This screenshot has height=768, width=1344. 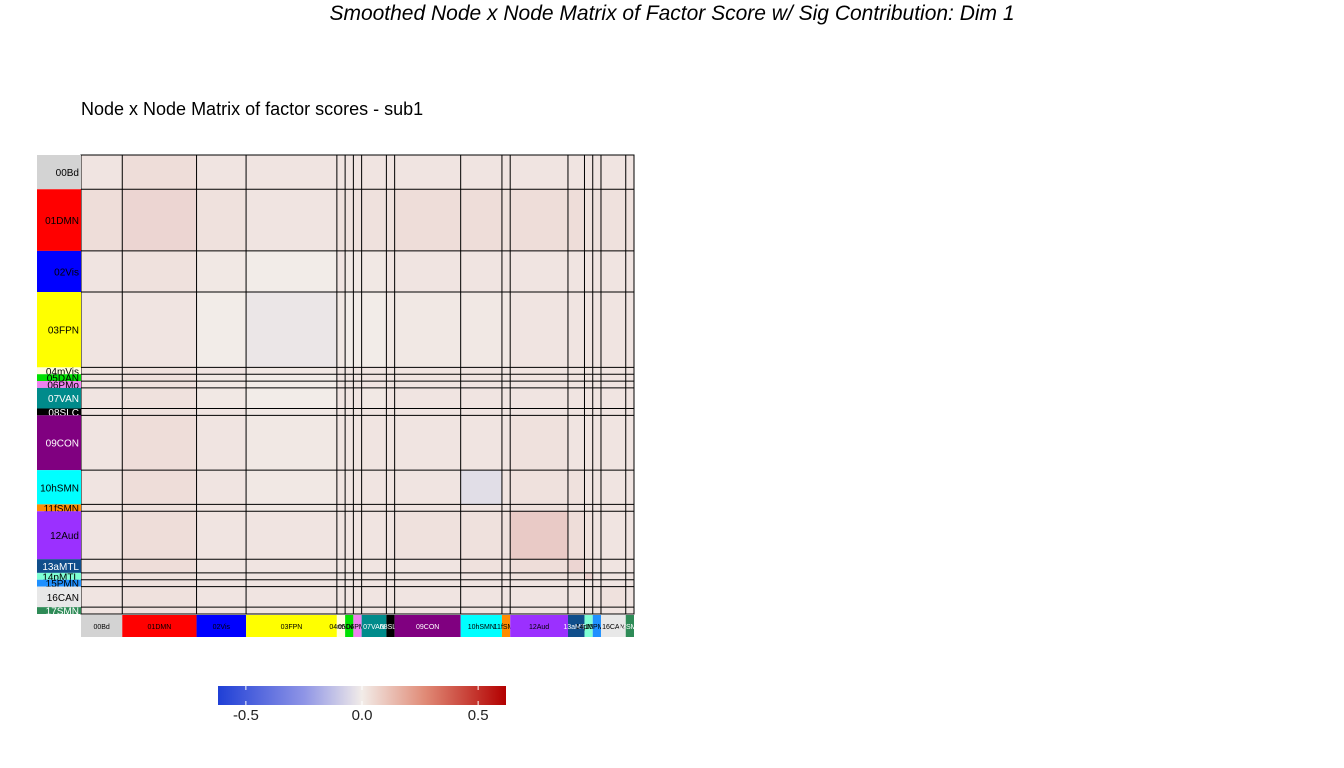 What do you see at coordinates (362, 705) in the screenshot?
I see `colorbar: -0.5 0.0 0.5` at bounding box center [362, 705].